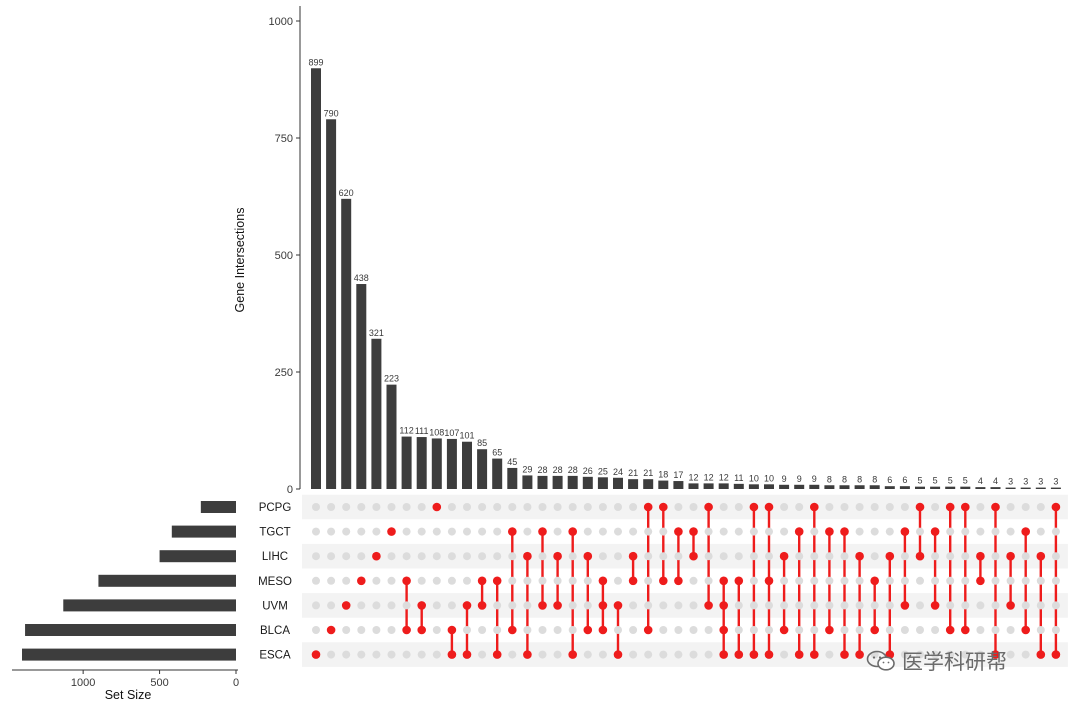 The height and width of the screenshot is (709, 1080). What do you see at coordinates (275, 508) in the screenshot?
I see `set-label-pcpg: PCPG` at bounding box center [275, 508].